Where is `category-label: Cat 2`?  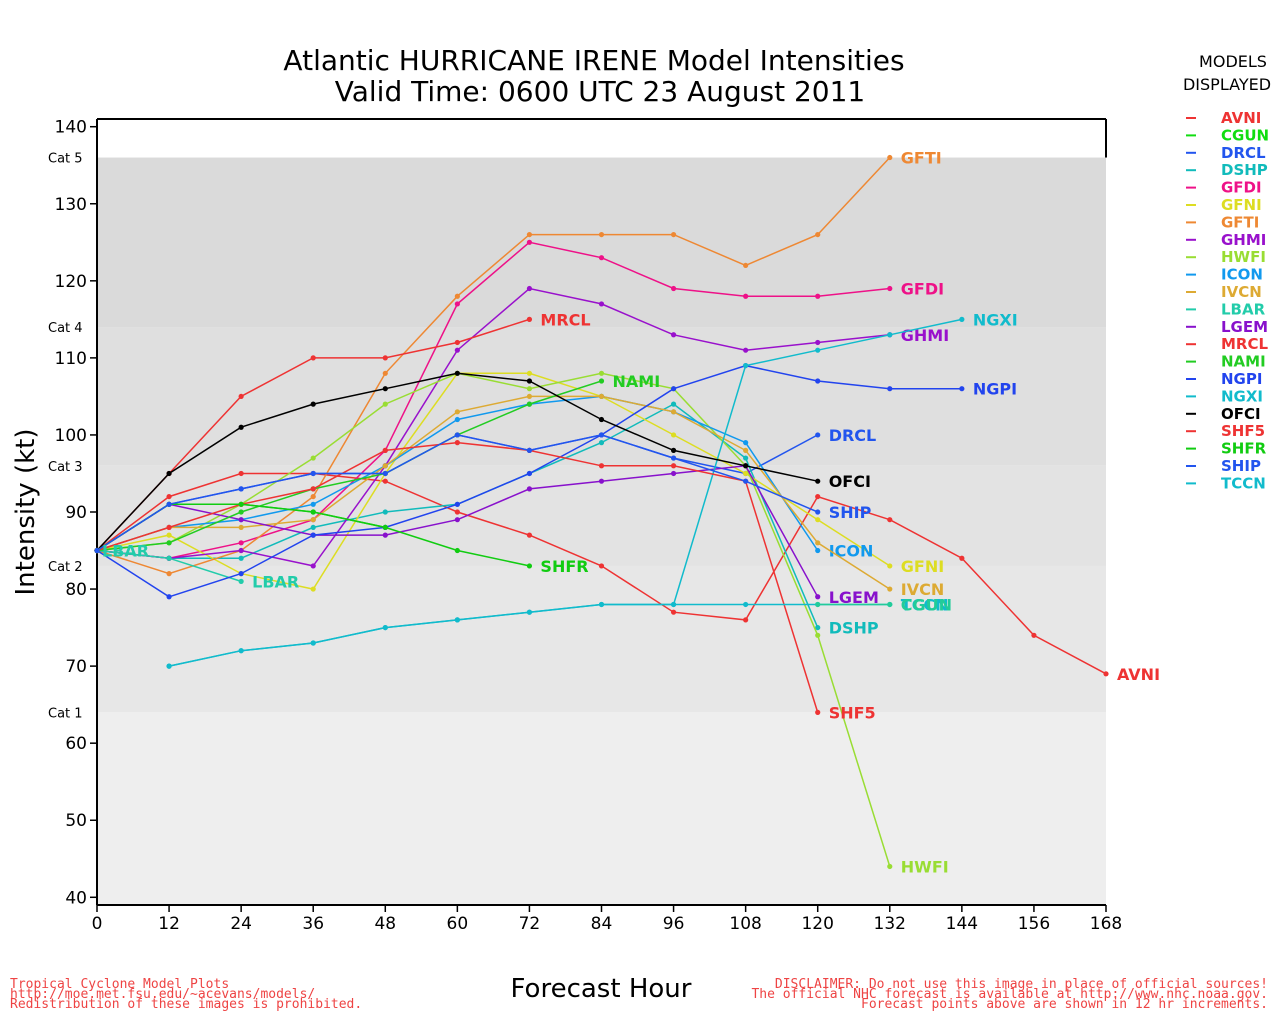 category-label: Cat 2 is located at coordinates (65, 567).